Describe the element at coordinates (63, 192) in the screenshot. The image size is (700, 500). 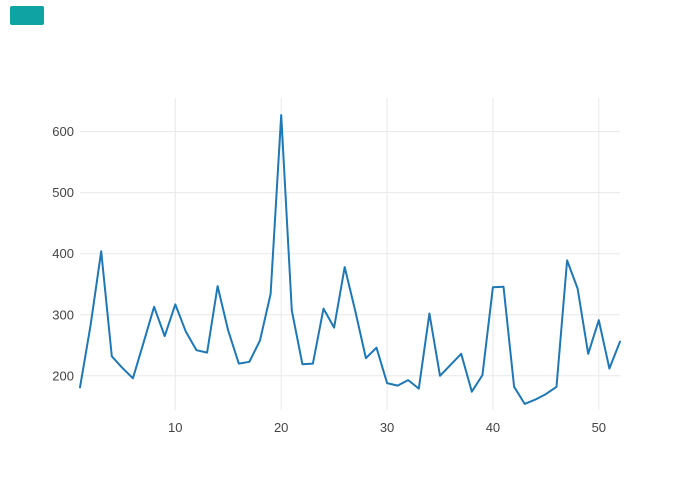
I see `y-tick-label-500: 500` at that location.